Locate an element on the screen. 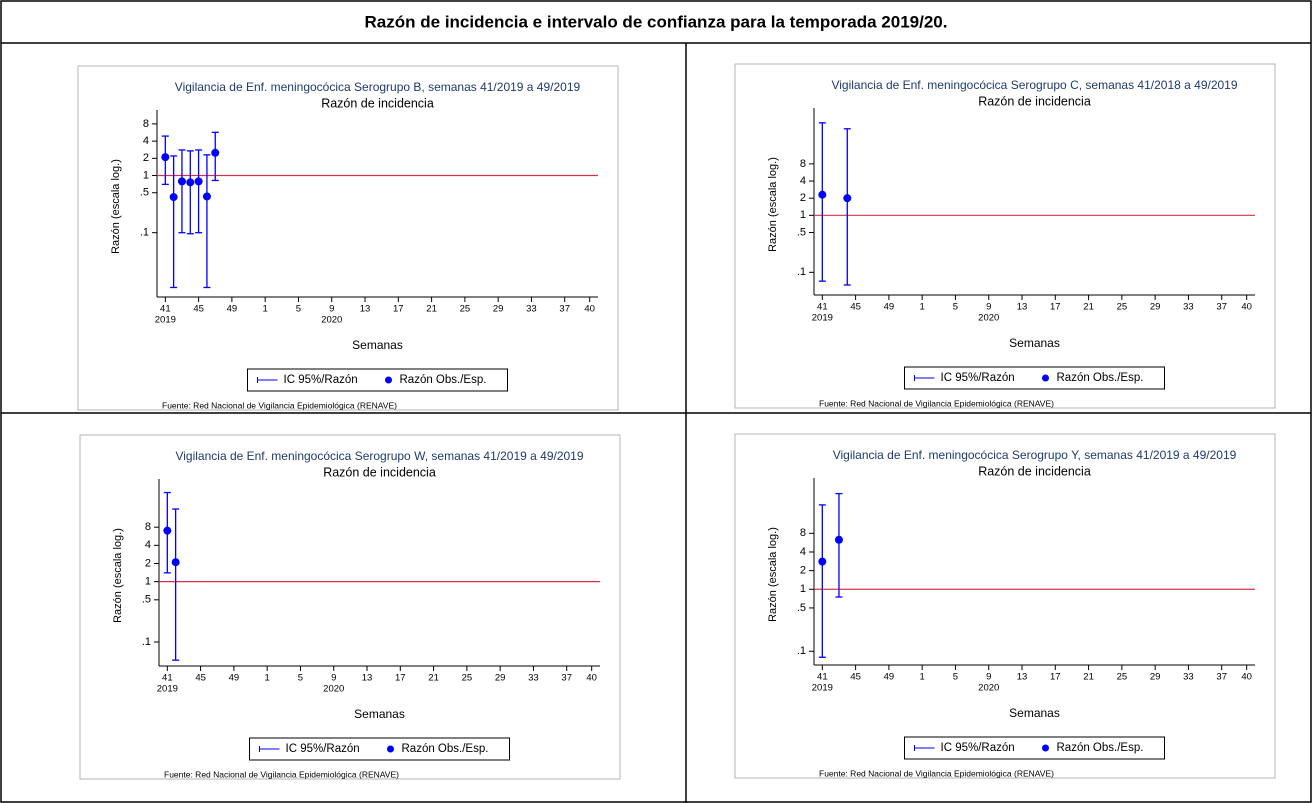 This screenshot has height=803, width=1312. x-tick-label: 25 is located at coordinates (1122, 307).